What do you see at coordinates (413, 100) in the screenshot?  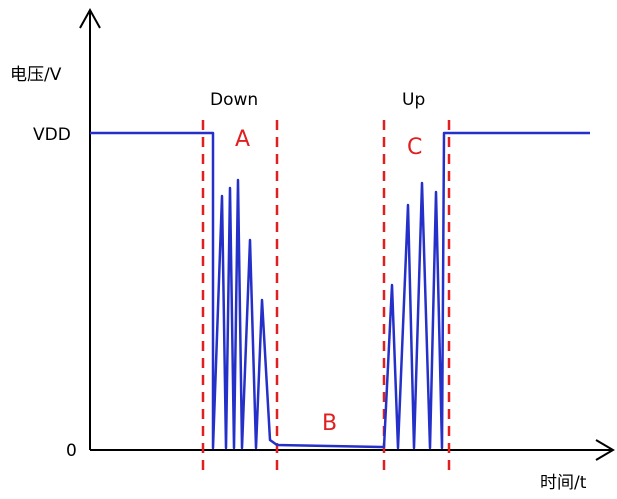 I see `up-label: Up` at bounding box center [413, 100].